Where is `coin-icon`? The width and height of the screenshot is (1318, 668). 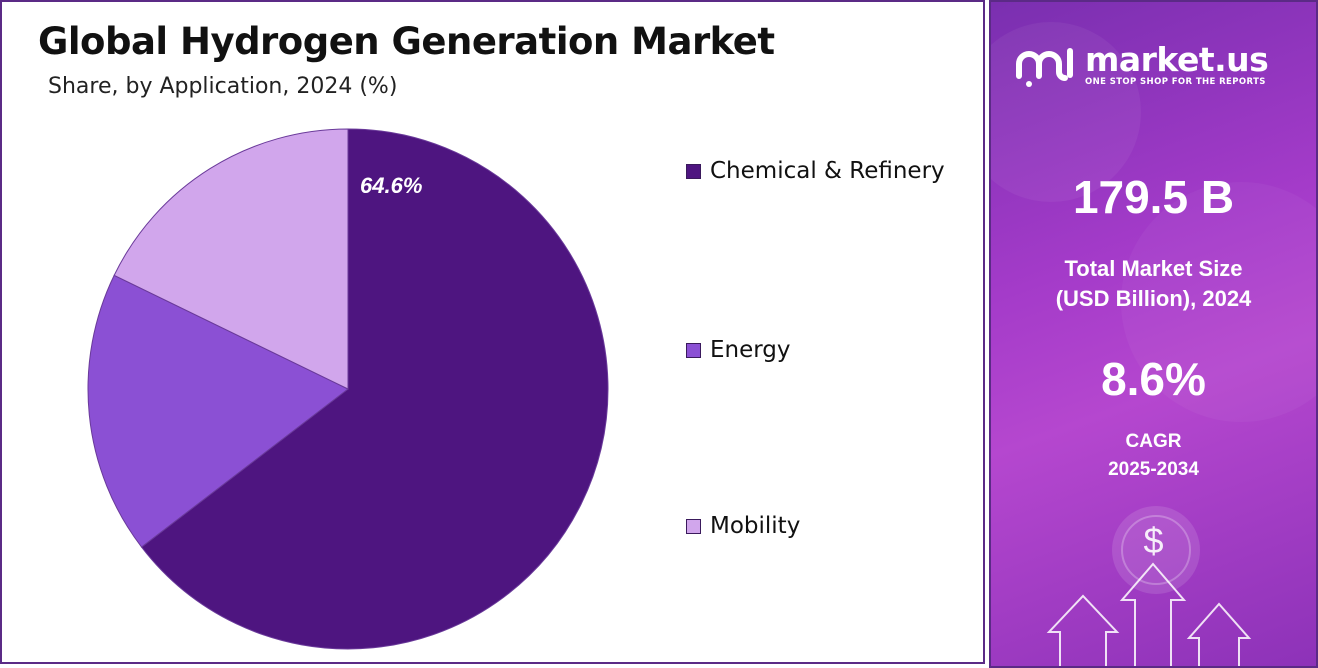 coin-icon is located at coordinates (1156, 550).